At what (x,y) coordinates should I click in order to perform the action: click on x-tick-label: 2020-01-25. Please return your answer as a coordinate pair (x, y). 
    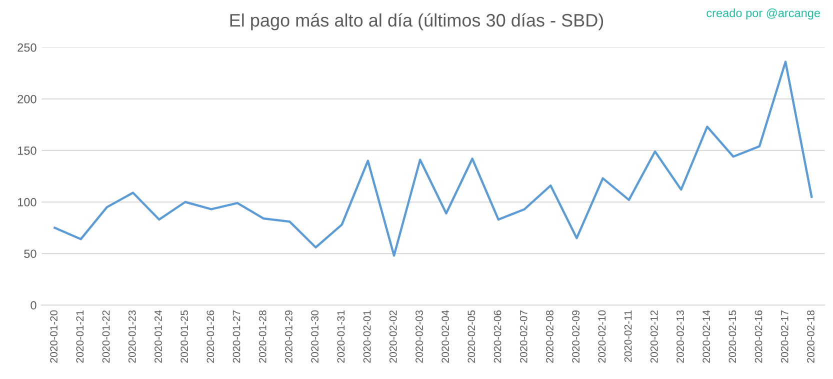
    Looking at the image, I should click on (184, 336).